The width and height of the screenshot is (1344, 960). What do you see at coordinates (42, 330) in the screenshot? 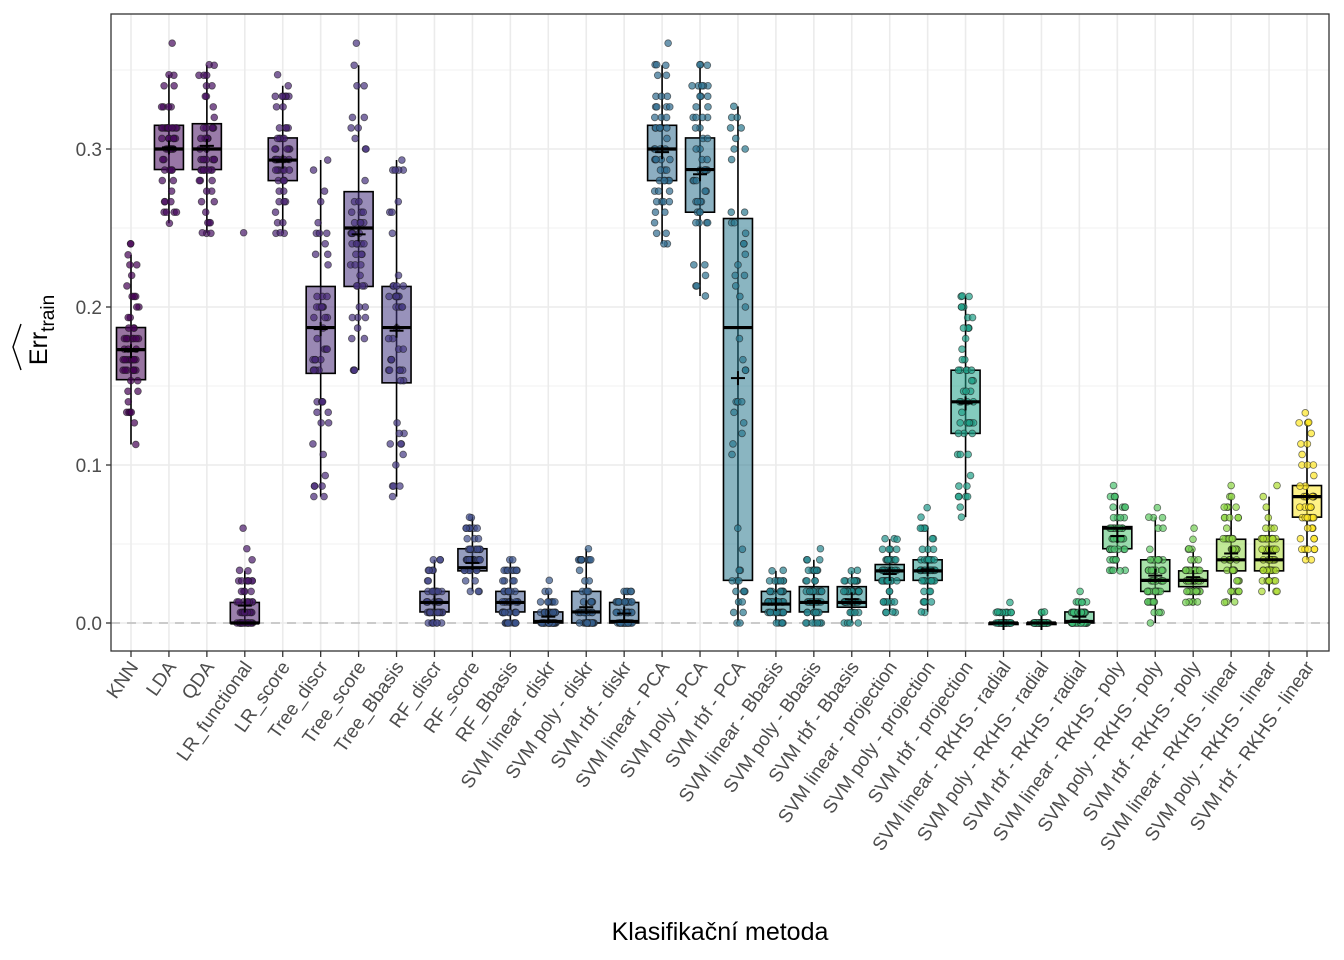
I see `svg-text: Errtrain` at bounding box center [42, 330].